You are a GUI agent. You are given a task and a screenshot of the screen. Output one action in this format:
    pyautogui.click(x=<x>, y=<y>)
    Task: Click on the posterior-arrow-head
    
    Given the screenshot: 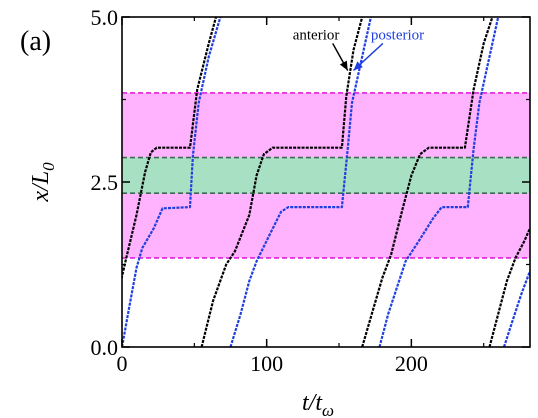 What is the action you would take?
    pyautogui.click(x=358, y=66)
    